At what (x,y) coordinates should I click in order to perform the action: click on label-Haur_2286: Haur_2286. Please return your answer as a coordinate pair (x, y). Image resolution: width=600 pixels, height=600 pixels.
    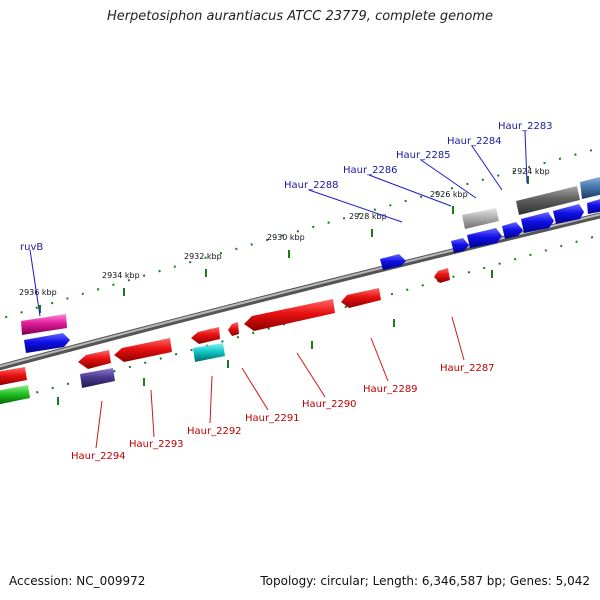
    Looking at the image, I should click on (370, 170).